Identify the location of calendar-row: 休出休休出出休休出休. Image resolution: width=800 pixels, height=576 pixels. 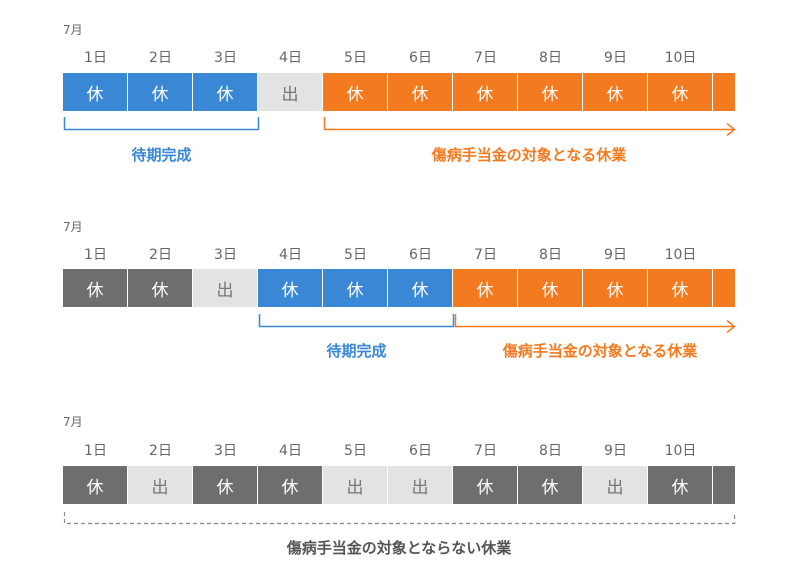
(399, 485).